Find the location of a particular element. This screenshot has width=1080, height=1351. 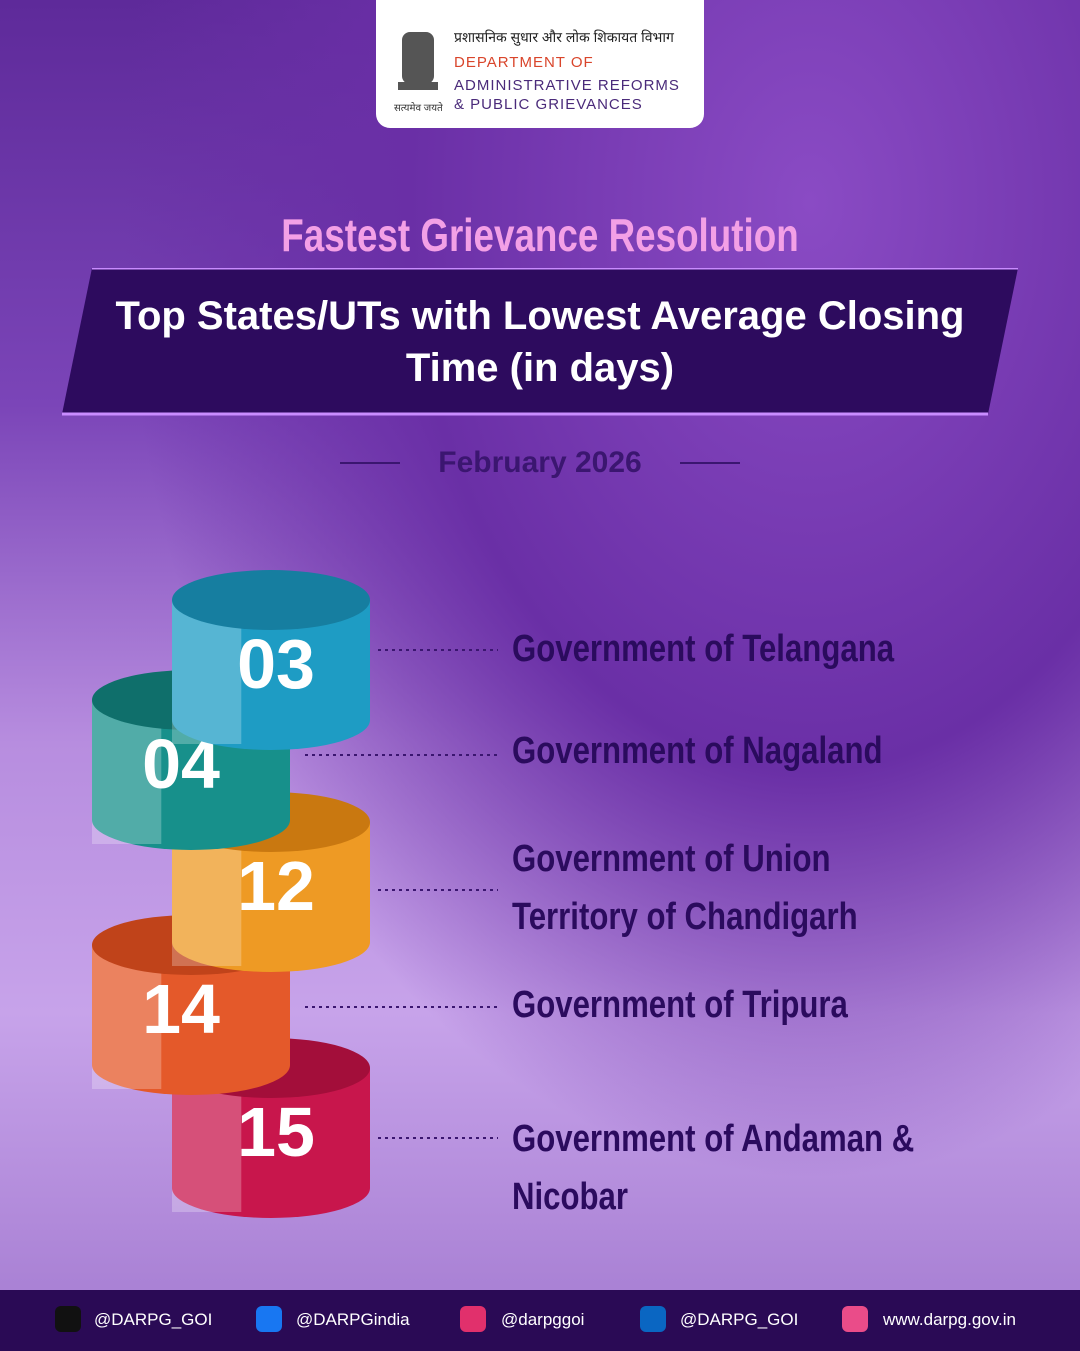

social-handle: @DARPGindia is located at coordinates (353, 1319).